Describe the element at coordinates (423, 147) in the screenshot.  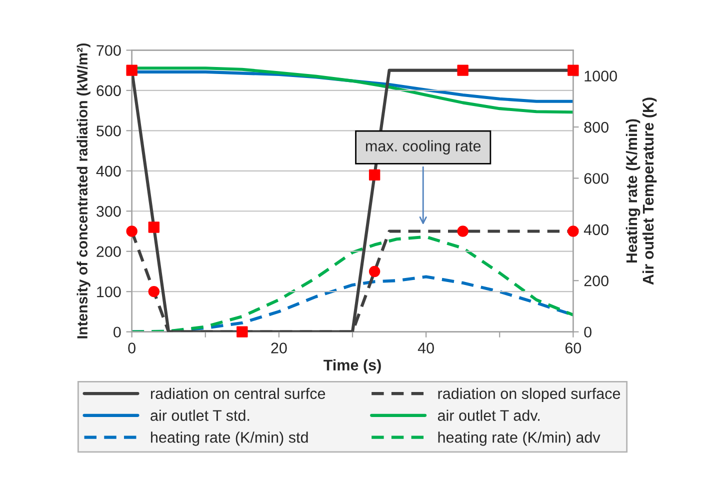
I see `annotation: max. cooling rate` at that location.